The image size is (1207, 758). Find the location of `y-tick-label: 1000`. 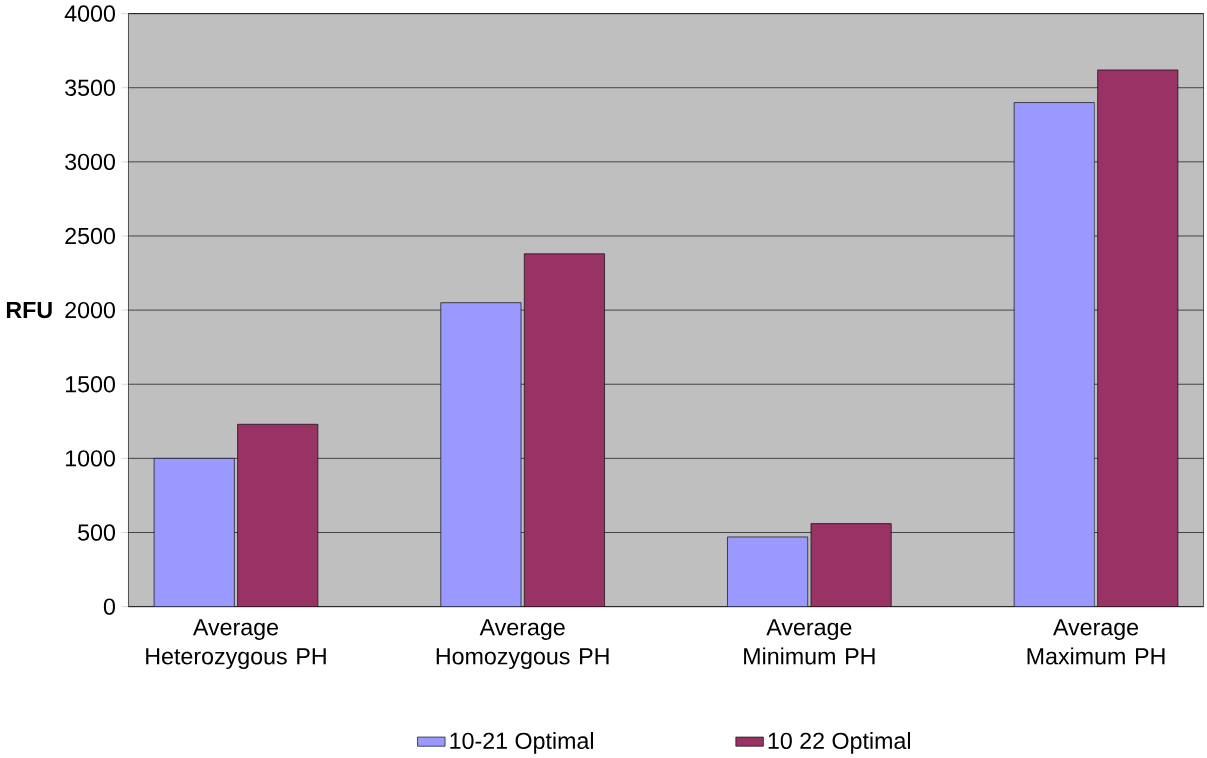

y-tick-label: 1000 is located at coordinates (90, 458).